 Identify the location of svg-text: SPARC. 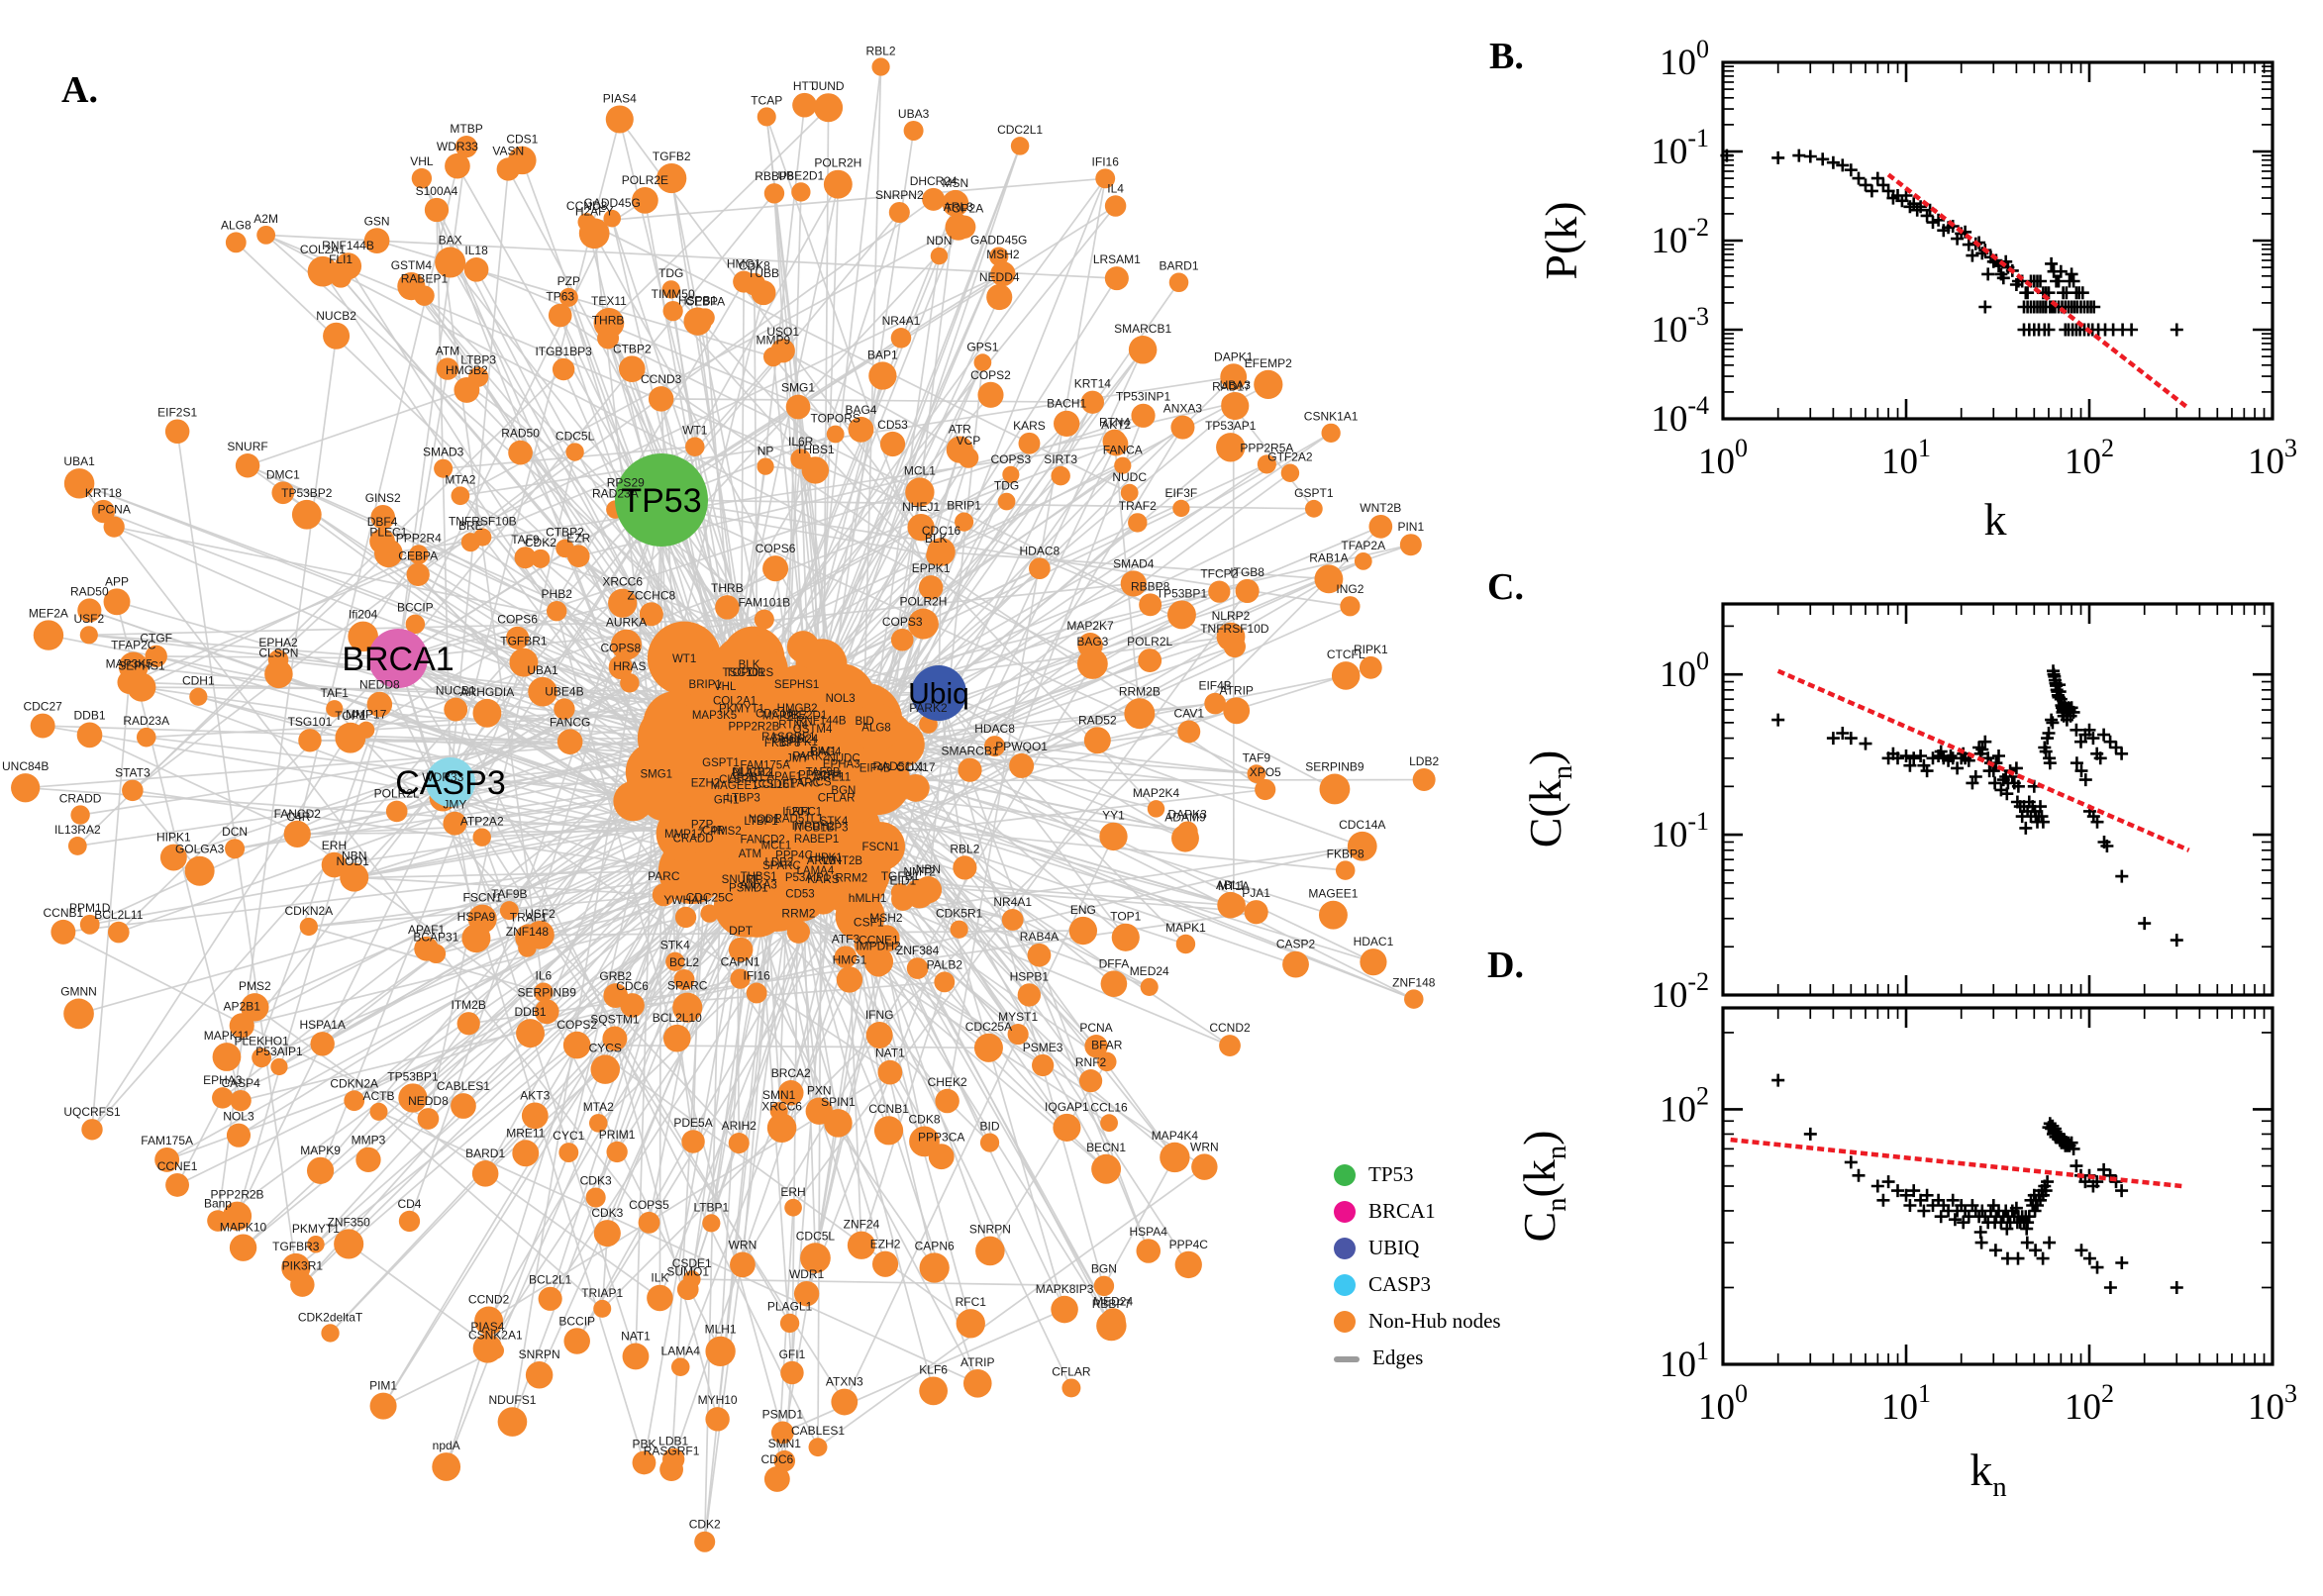
(687, 986).